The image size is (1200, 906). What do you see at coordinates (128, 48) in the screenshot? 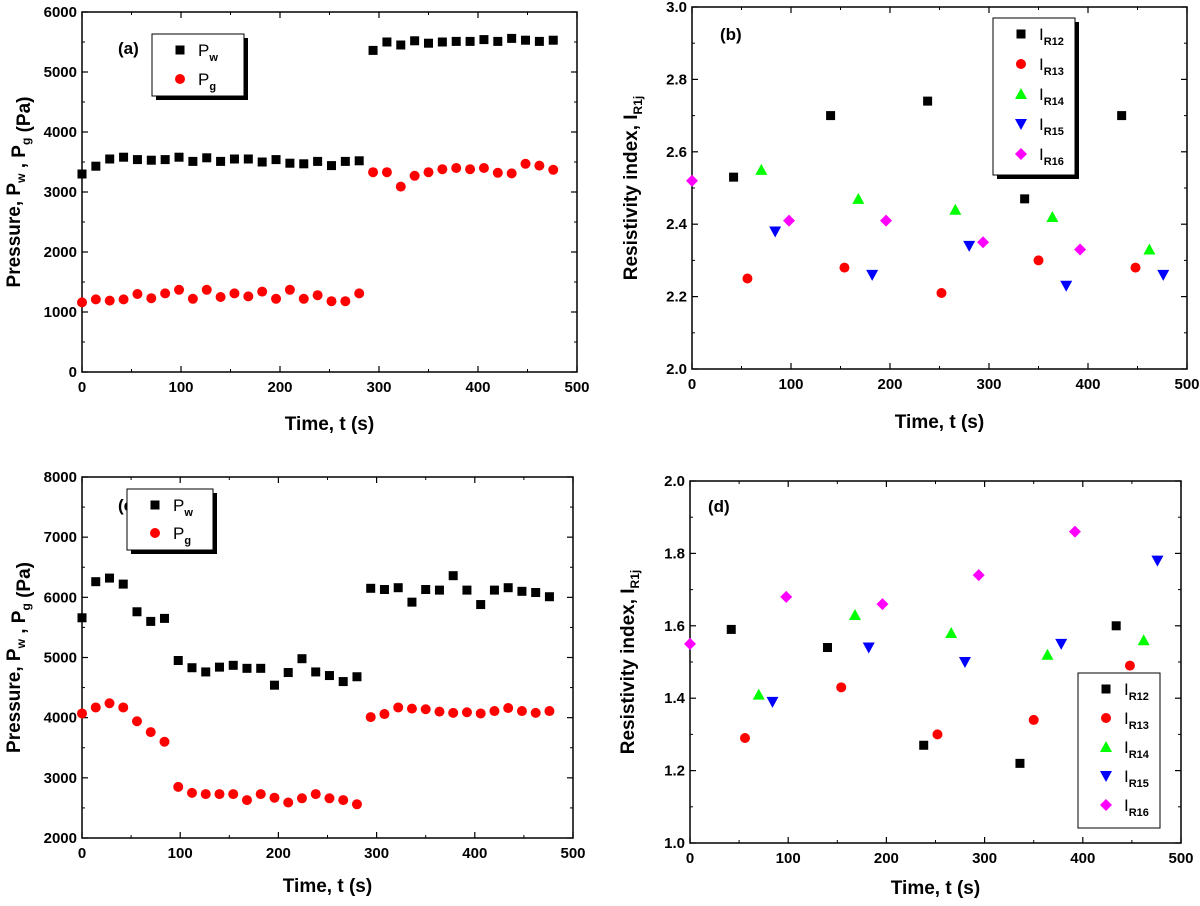
I see `panel-tag: (a)` at bounding box center [128, 48].